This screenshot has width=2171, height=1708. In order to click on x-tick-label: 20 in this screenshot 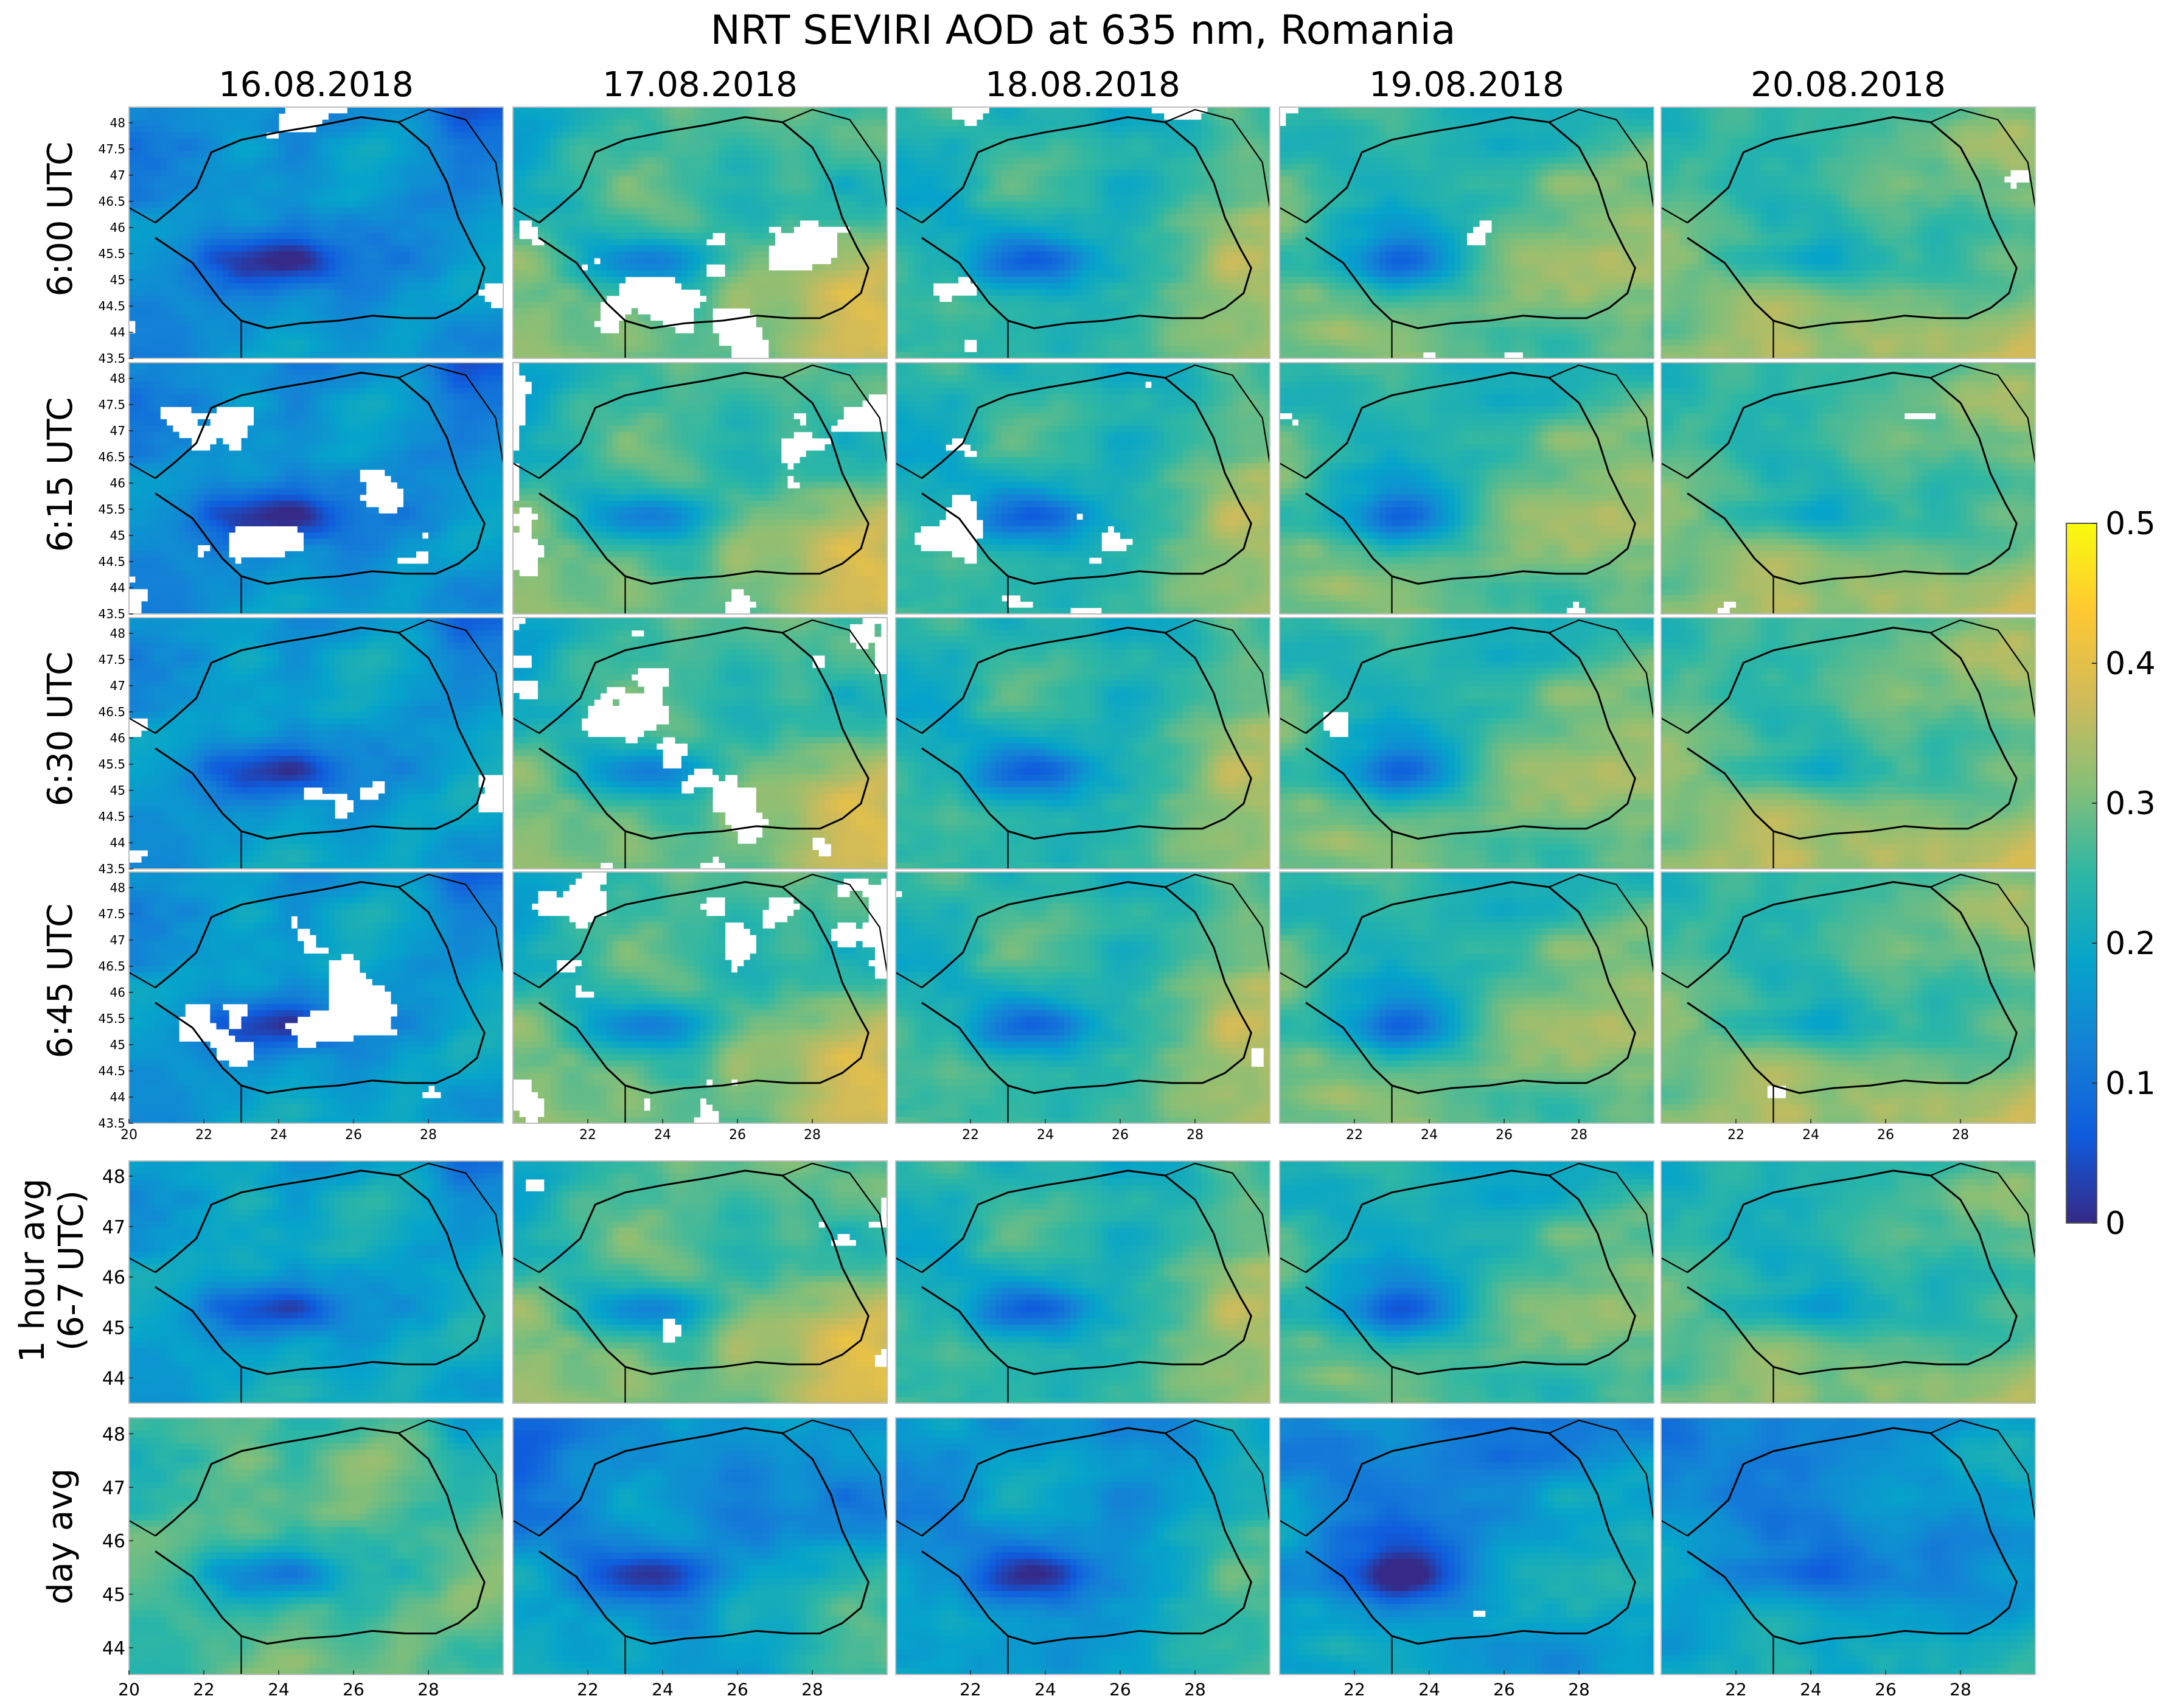, I will do `click(129, 1689)`.